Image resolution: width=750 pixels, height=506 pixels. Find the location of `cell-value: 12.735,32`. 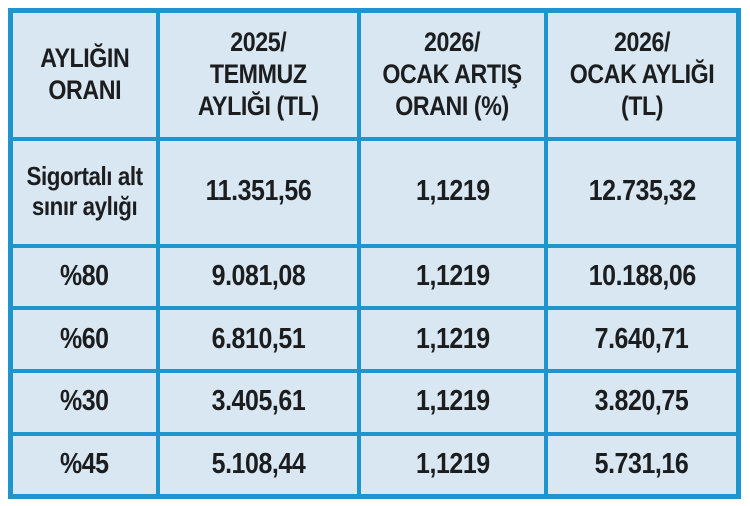

cell-value: 12.735,32 is located at coordinates (642, 191).